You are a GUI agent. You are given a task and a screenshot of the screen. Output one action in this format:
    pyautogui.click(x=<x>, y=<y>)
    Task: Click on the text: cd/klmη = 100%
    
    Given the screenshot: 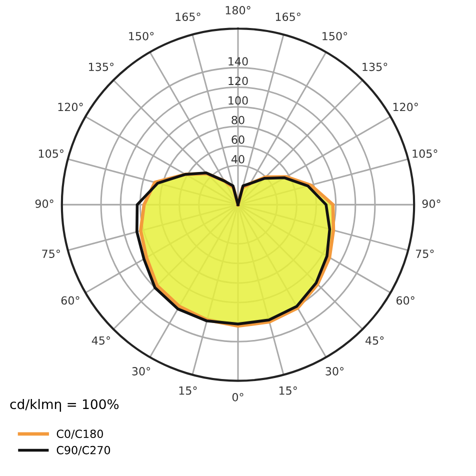 What is the action you would take?
    pyautogui.click(x=64, y=405)
    